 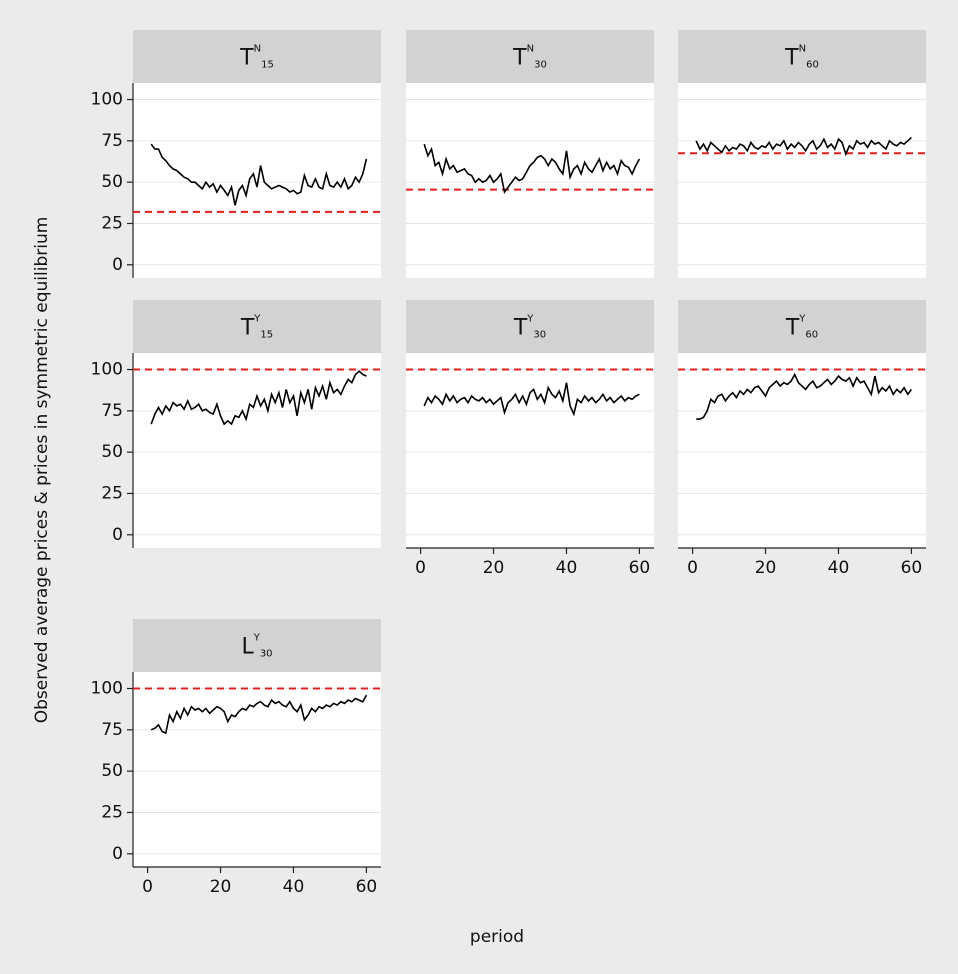 I want to click on panel-title: TY 60, so click(x=801, y=327).